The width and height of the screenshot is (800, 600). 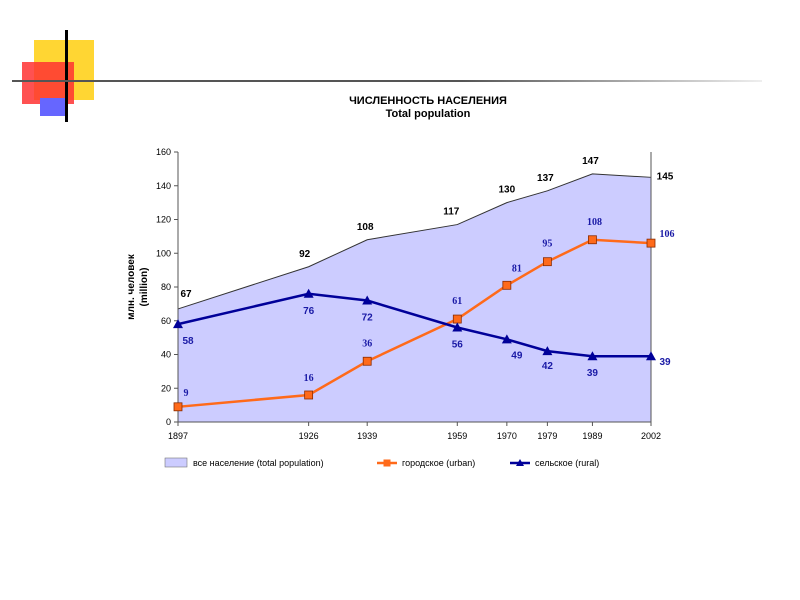 I want to click on y-tick-label: 140, so click(x=163, y=186).